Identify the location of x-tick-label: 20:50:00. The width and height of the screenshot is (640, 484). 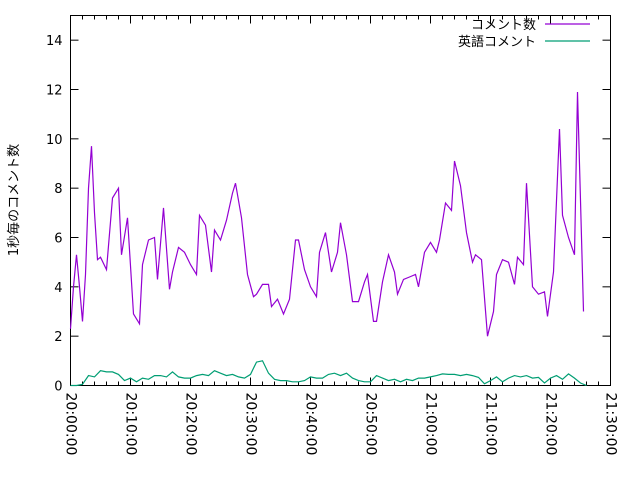
(371, 424).